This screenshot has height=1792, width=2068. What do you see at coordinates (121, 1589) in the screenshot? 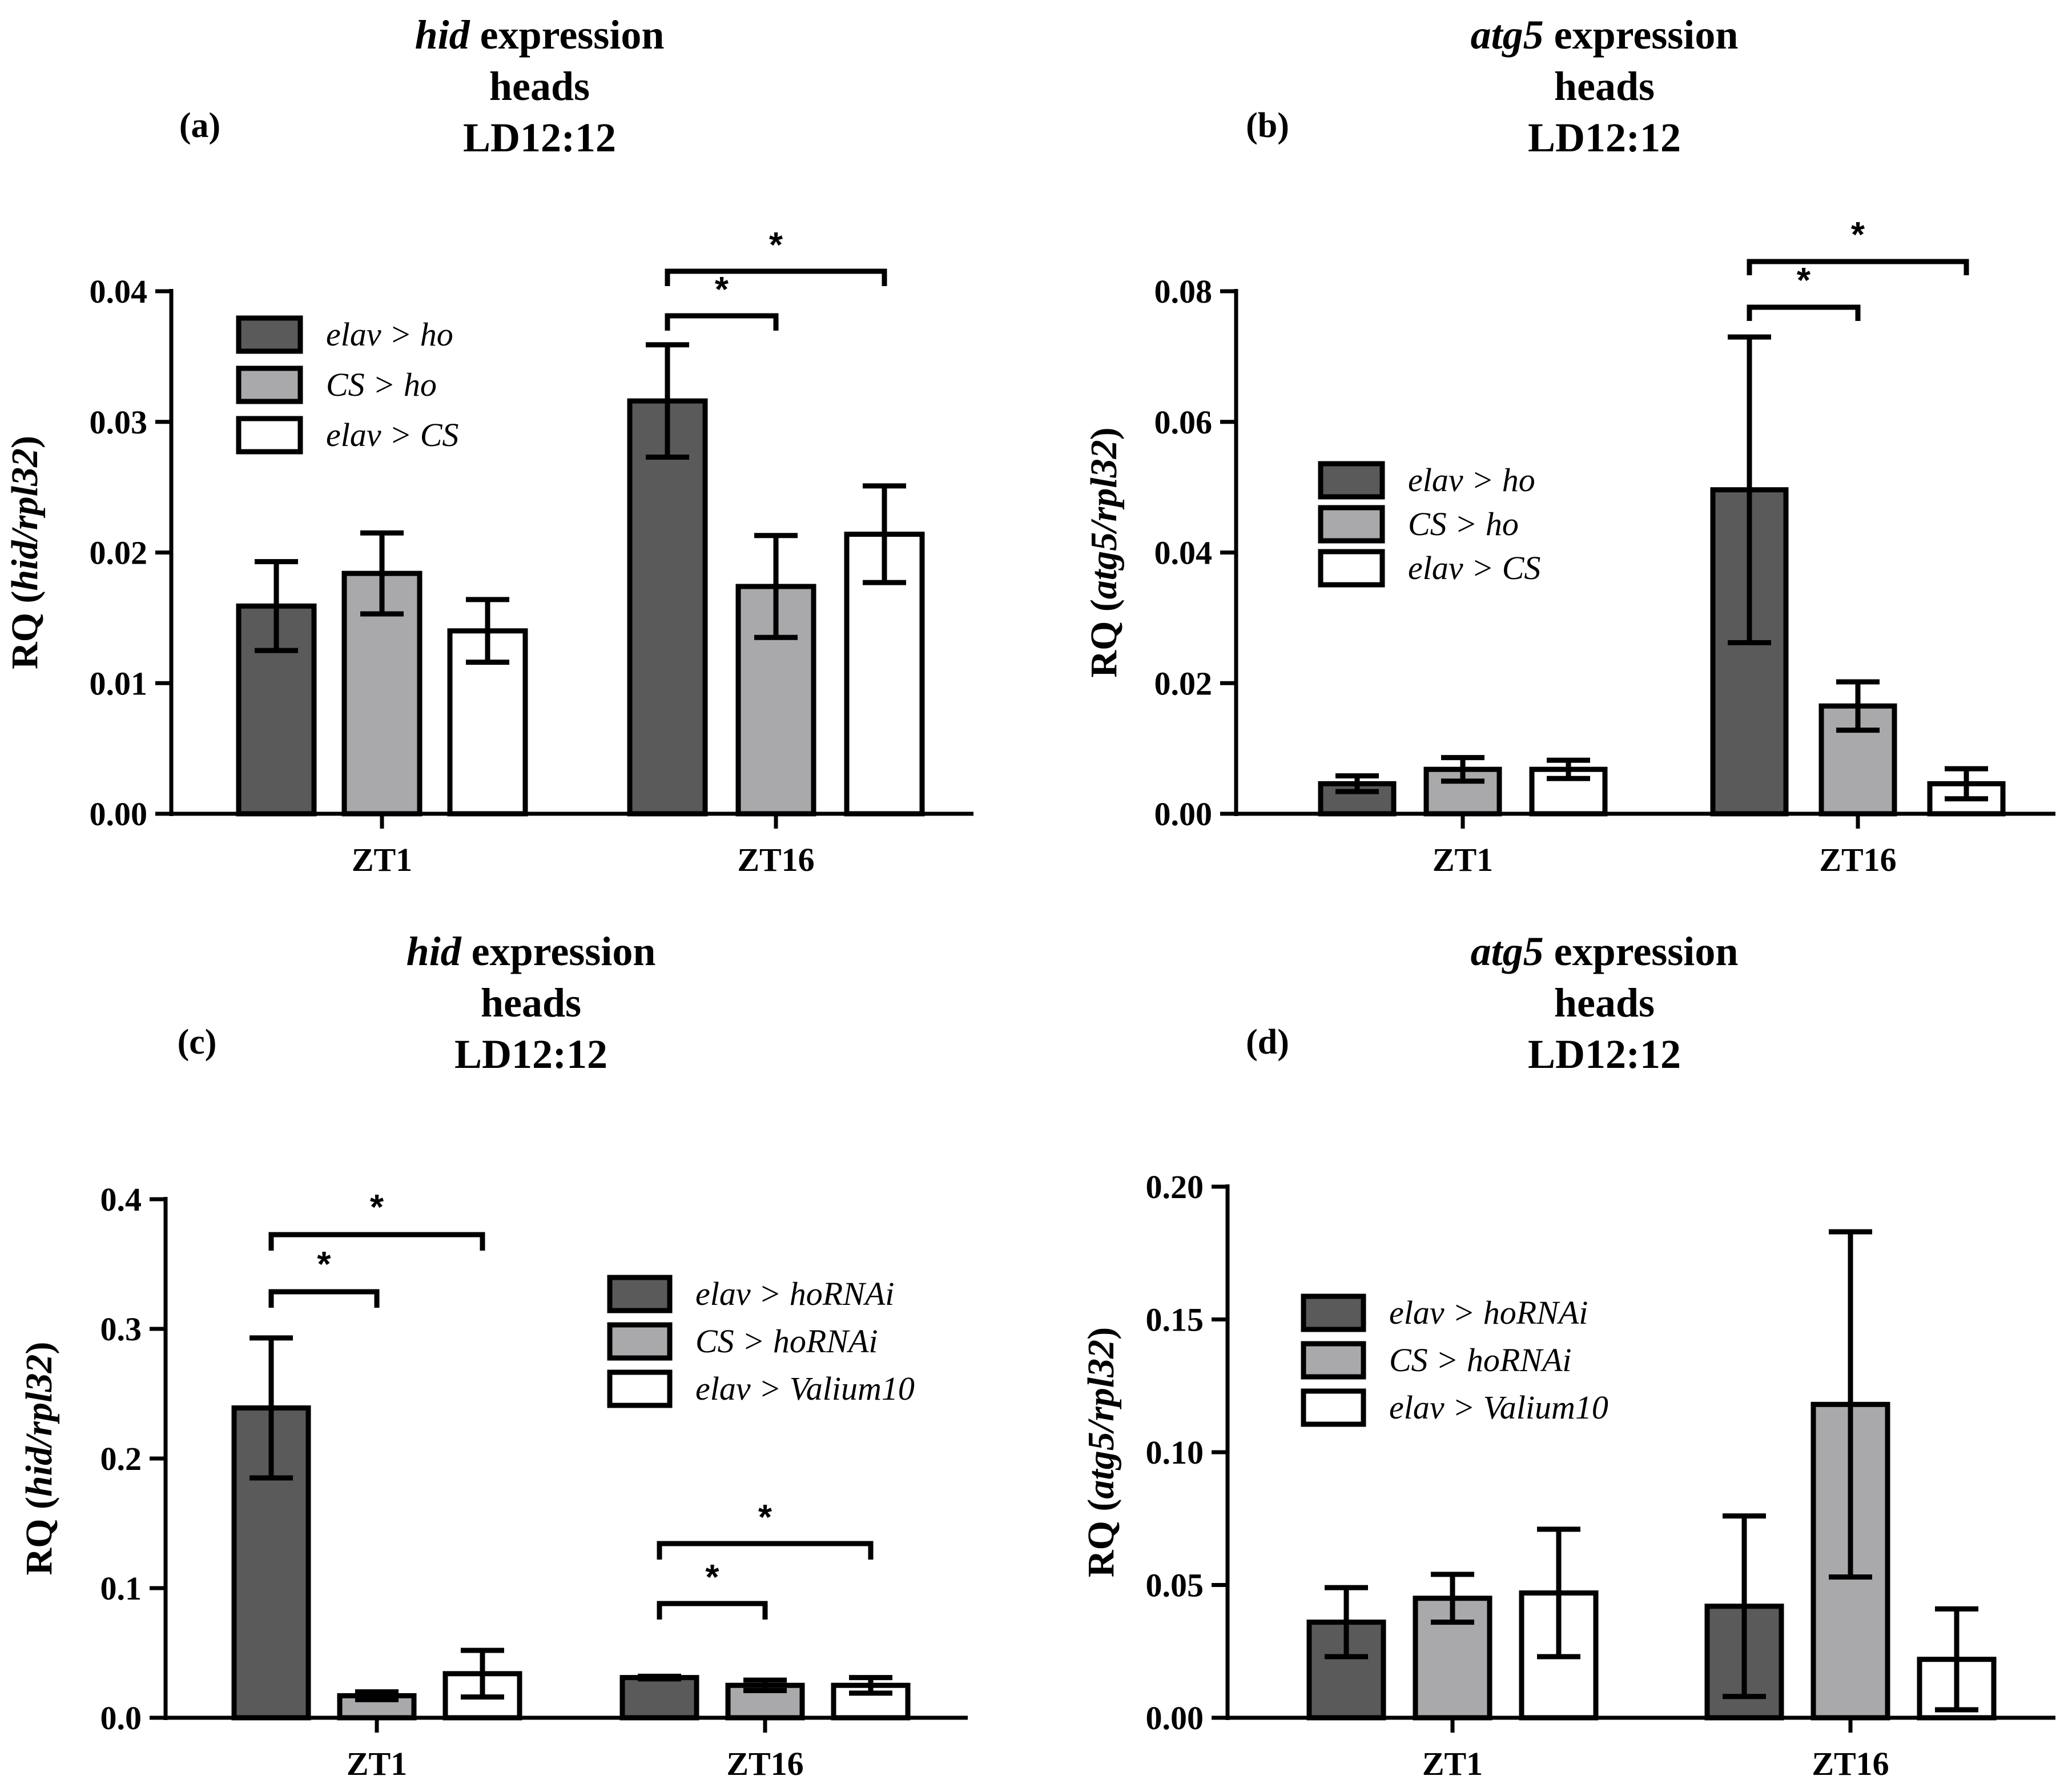
I see `y-tick-label: 0.1` at bounding box center [121, 1589].